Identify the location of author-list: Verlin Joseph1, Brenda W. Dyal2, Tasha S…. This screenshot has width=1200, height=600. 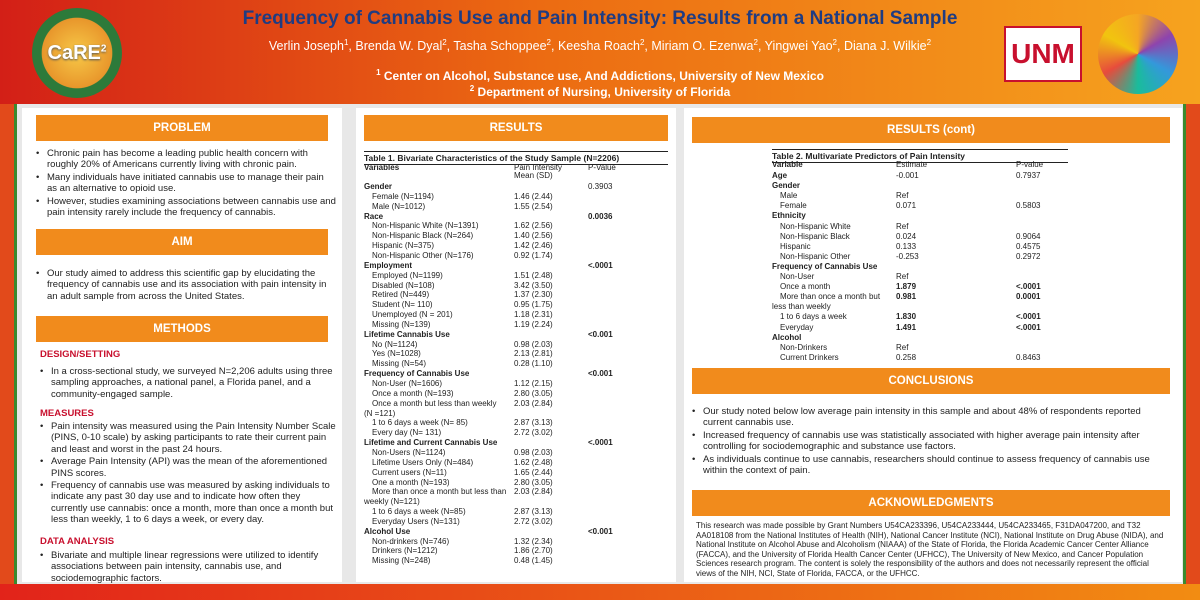
(600, 46).